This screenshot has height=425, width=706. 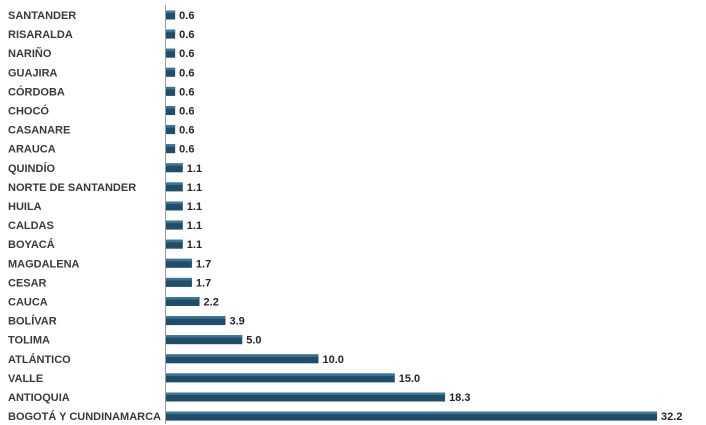 I want to click on category-label: ARAUCA, so click(x=32, y=150).